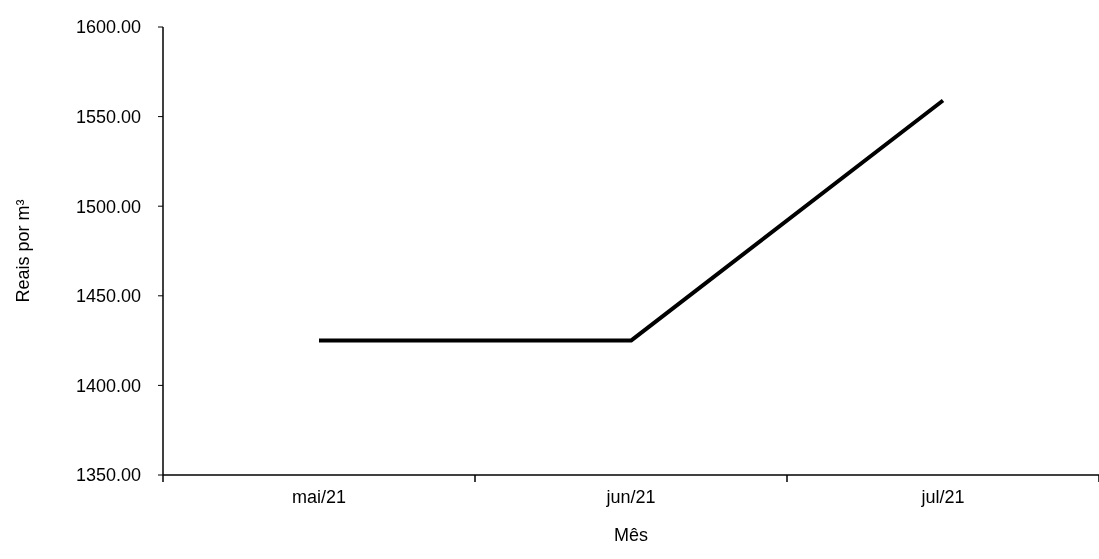  I want to click on y-tick-label: 1400.00, so click(108, 385).